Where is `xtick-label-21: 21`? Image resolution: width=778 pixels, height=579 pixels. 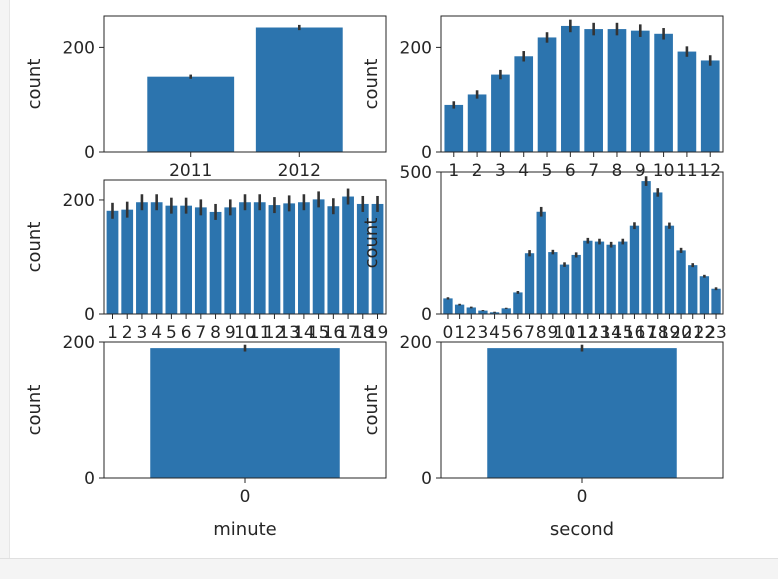 xtick-label-21: 21 is located at coordinates (693, 333).